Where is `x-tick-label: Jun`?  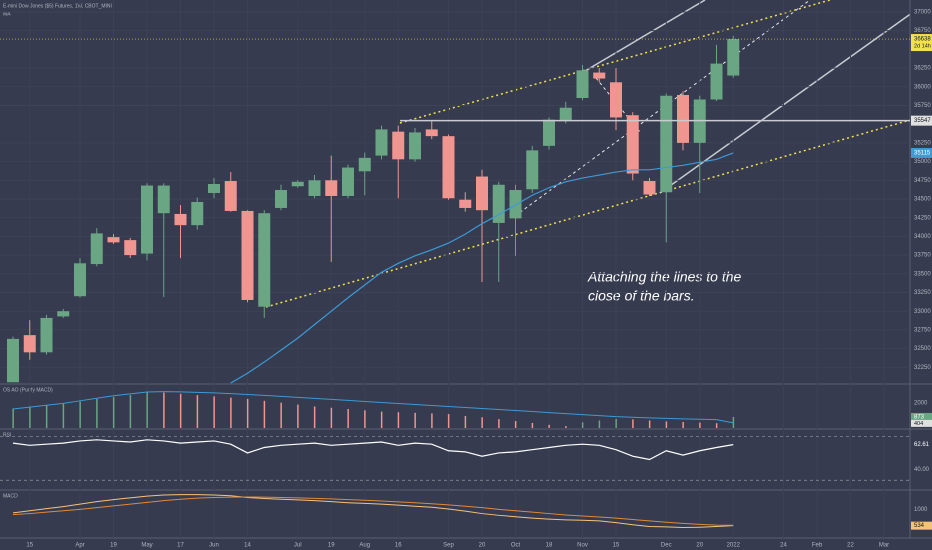 x-tick-label: Jun is located at coordinates (214, 546).